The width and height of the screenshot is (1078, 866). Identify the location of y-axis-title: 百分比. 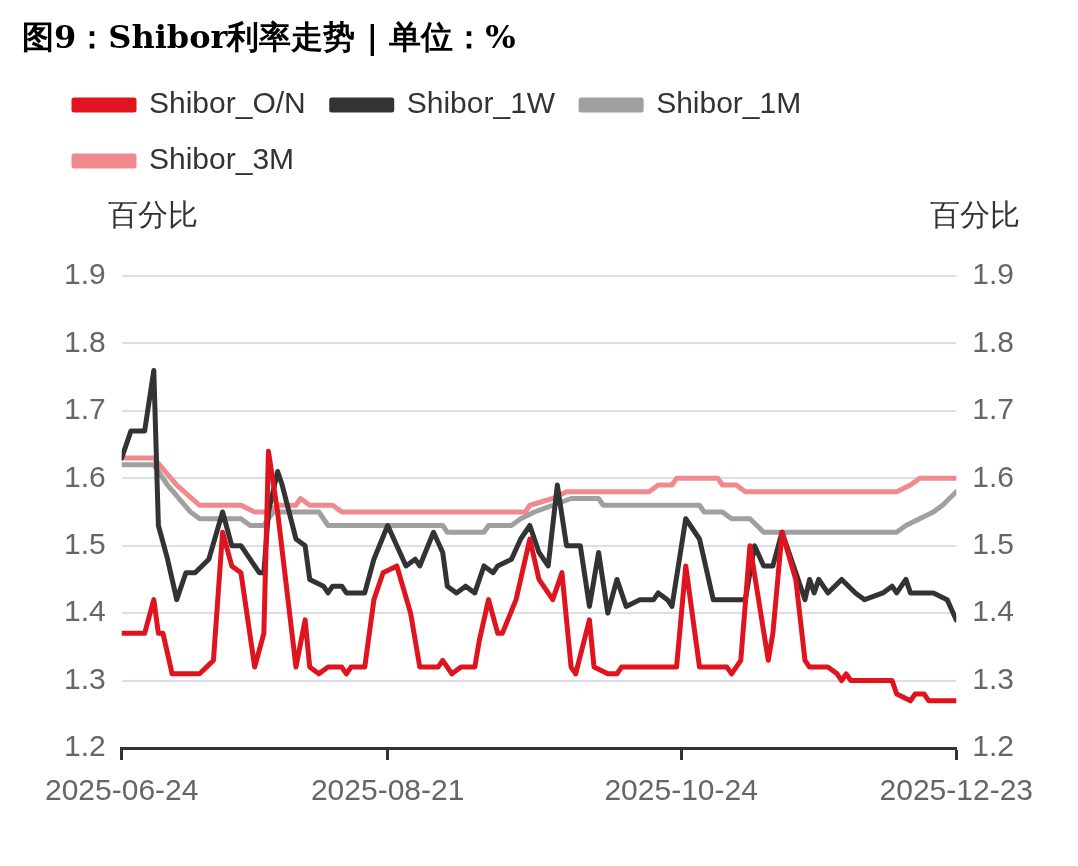
(153, 215).